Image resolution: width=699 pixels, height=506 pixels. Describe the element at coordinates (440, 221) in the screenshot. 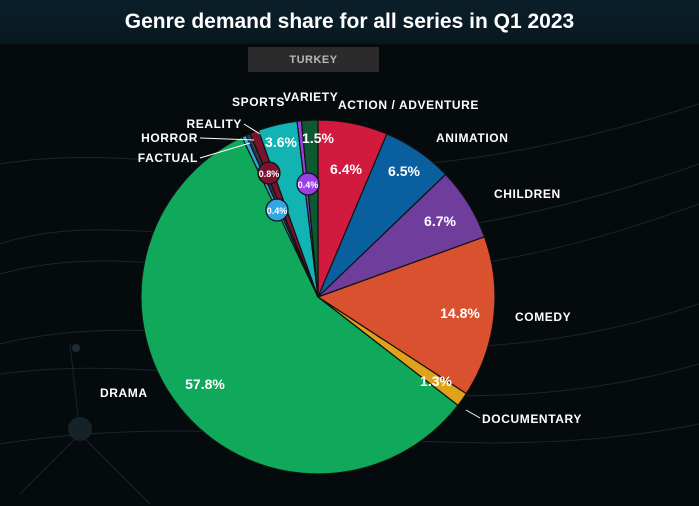

I see `value-label-children: 6.7%` at that location.